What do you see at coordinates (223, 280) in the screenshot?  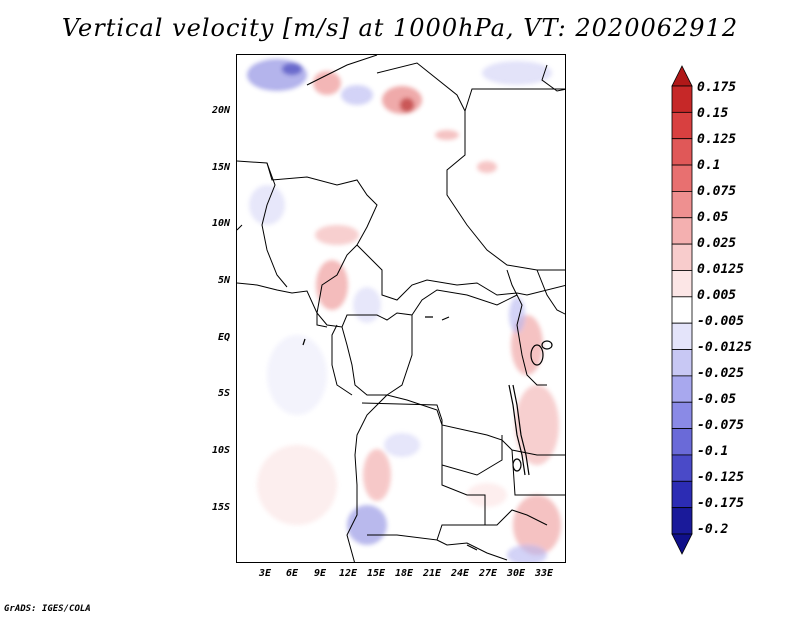 I see `lat-label-5n: 5N` at bounding box center [223, 280].